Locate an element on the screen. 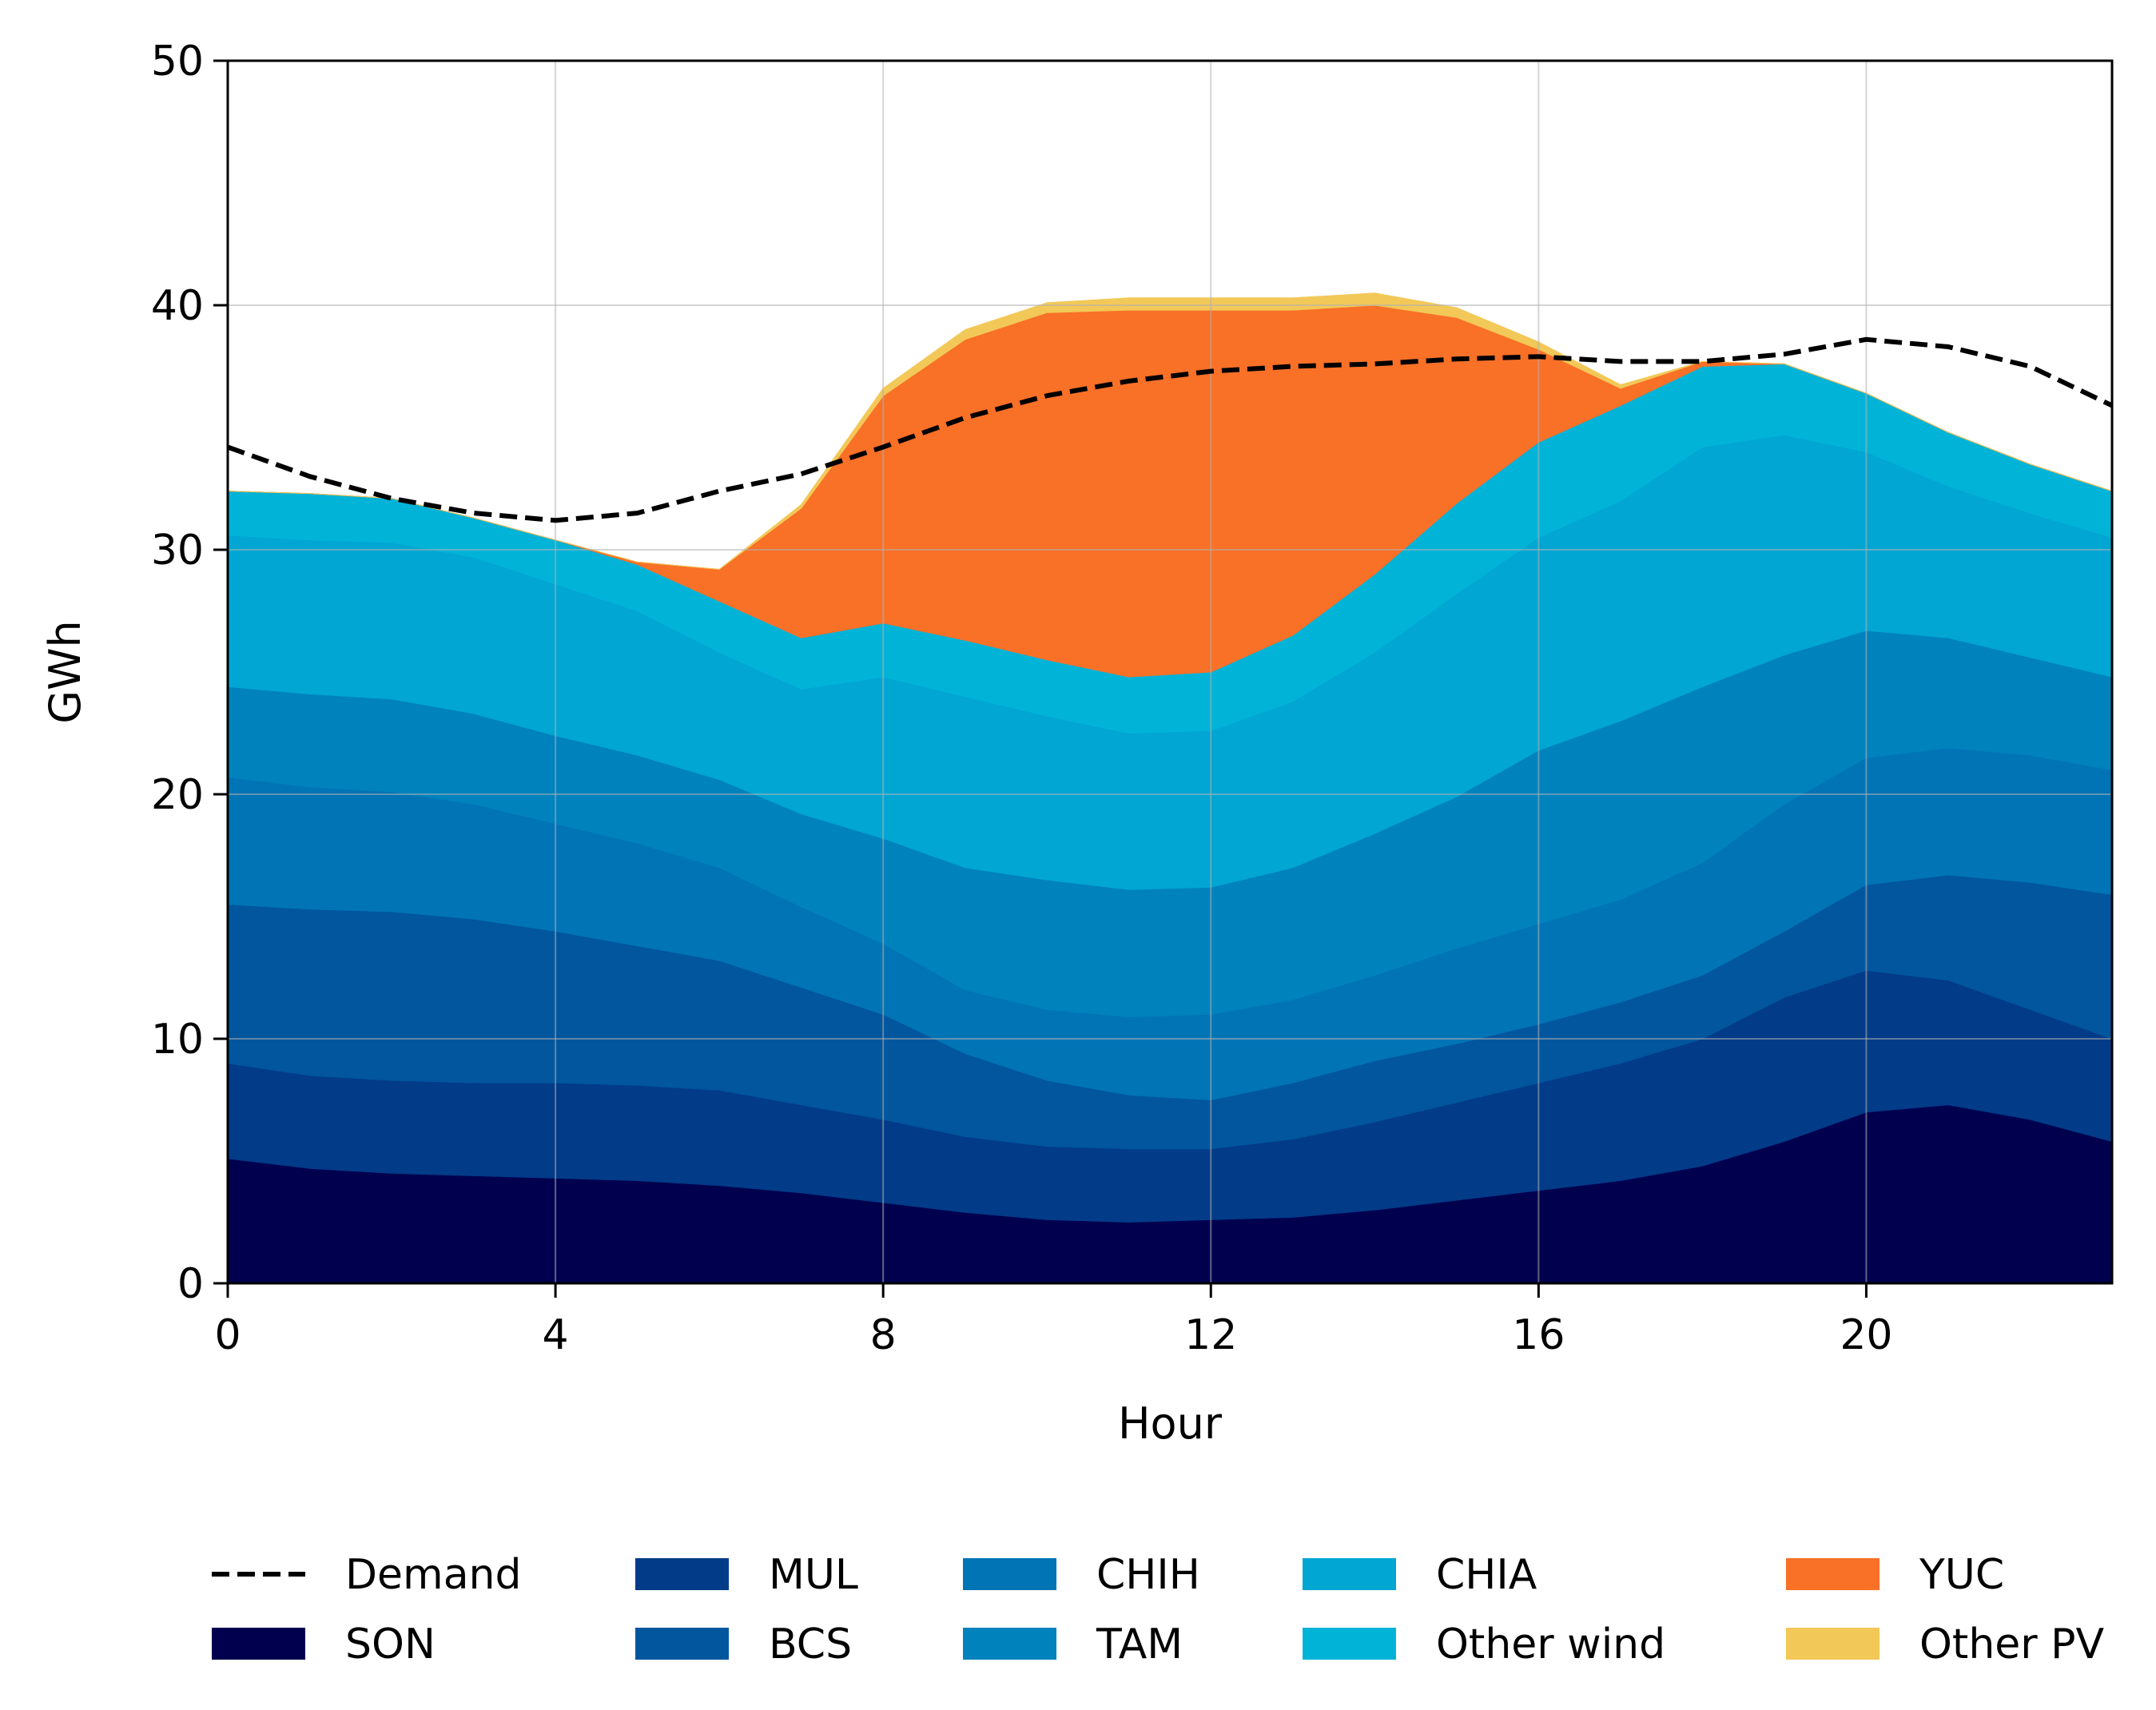 The width and height of the screenshot is (2156, 1710). legend-swatch-chih is located at coordinates (1010, 1574).